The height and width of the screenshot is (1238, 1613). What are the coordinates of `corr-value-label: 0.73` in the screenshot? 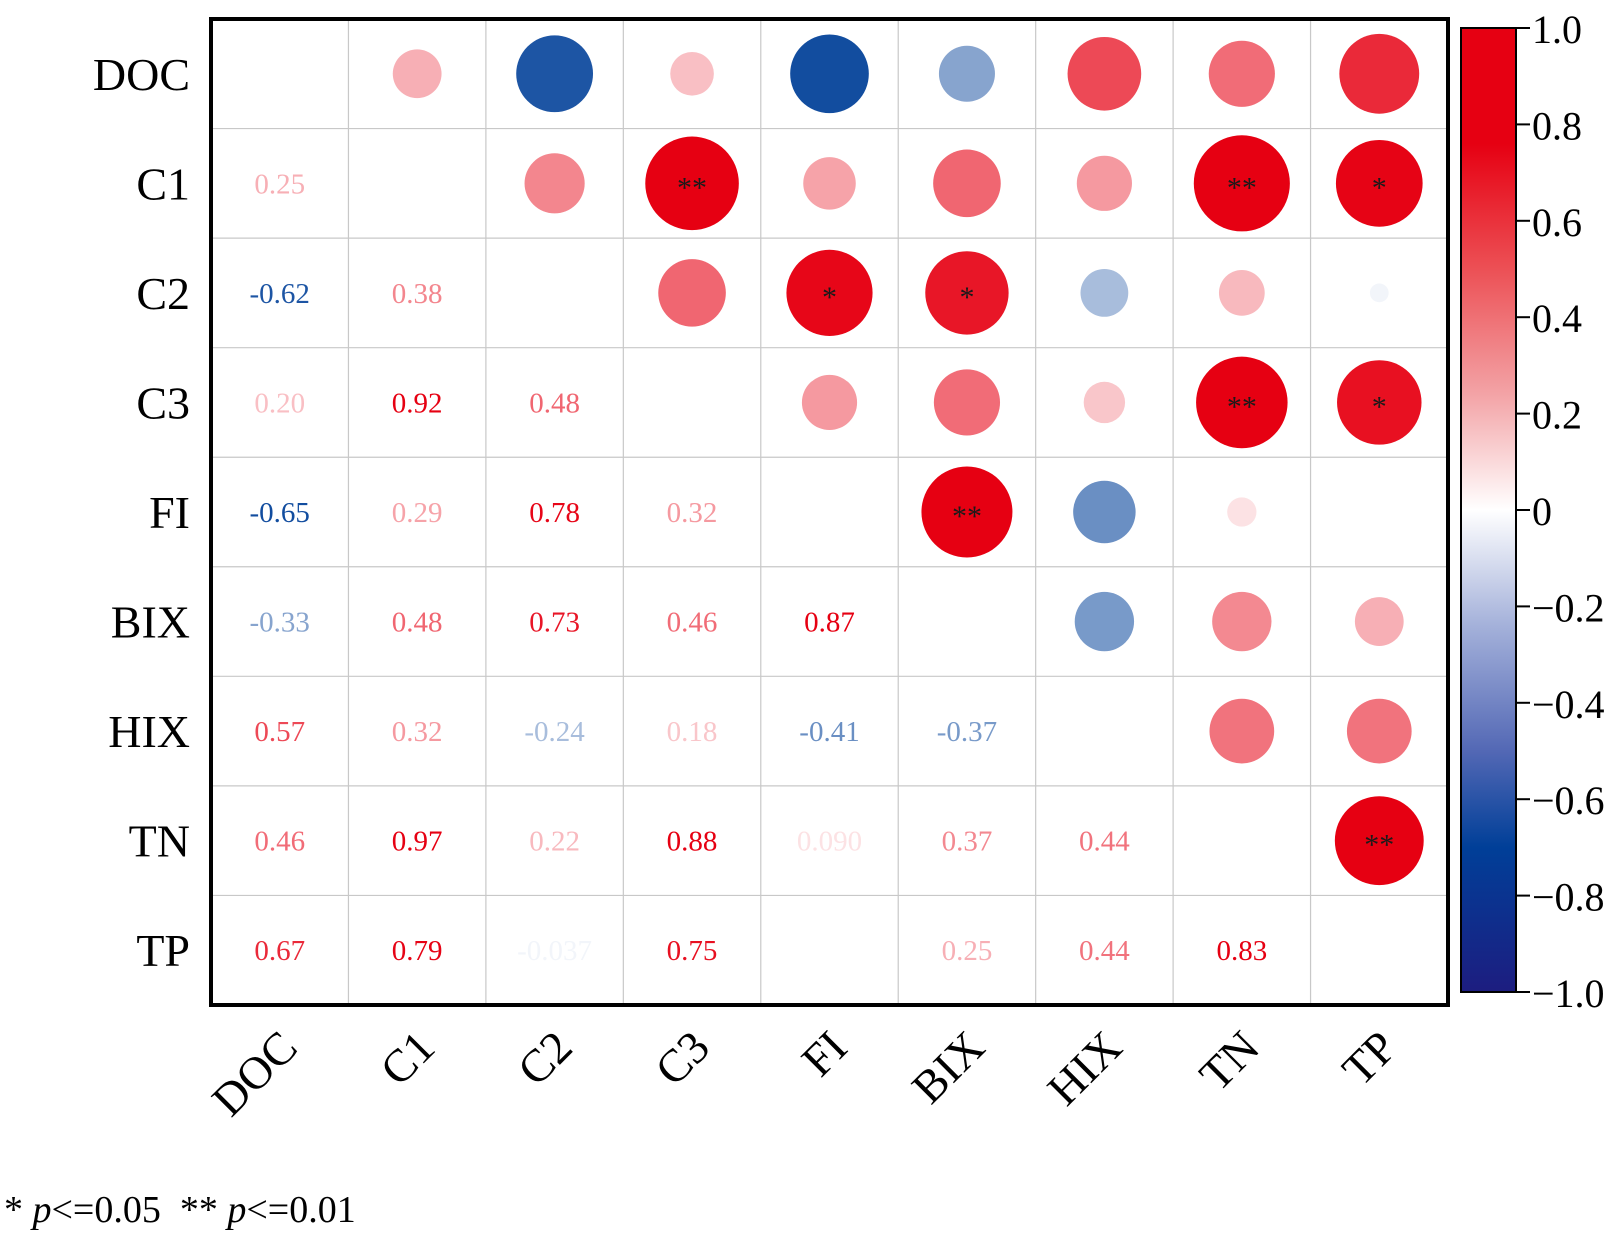 It's located at (554, 623).